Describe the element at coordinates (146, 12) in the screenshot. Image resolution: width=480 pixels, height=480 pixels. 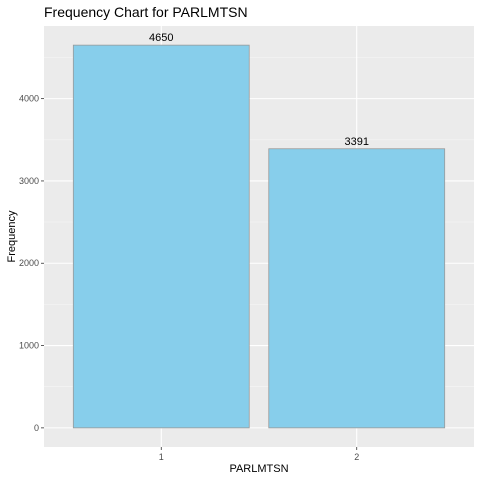
I see `chart-title: Frequency Chart for PARLMTSN` at that location.